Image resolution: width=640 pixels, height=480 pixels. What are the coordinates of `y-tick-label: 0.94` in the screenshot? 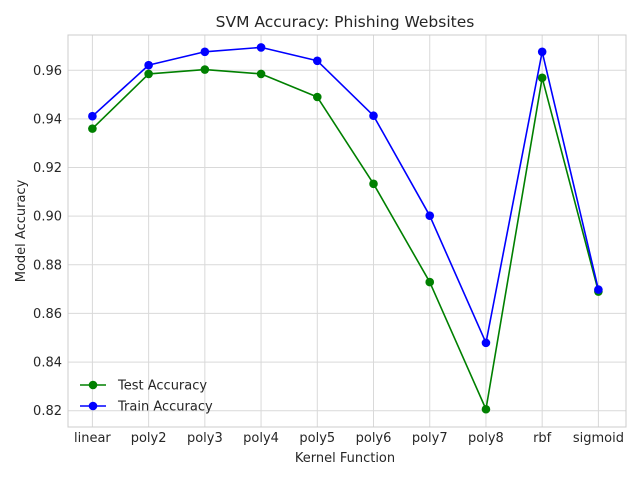 It's located at (47, 119).